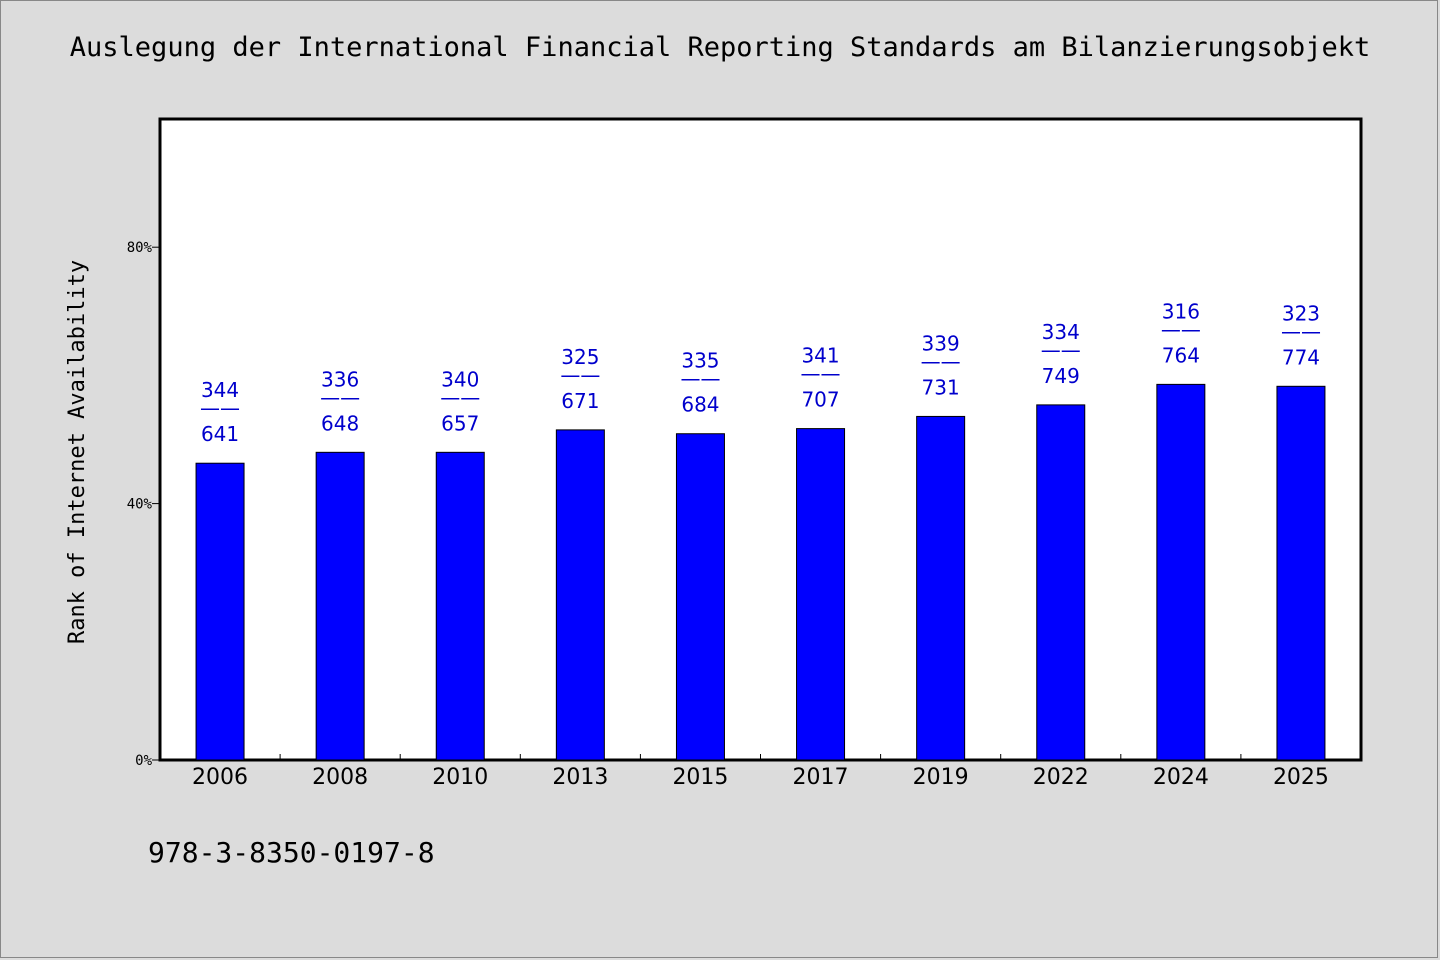 This screenshot has height=960, width=1440. Describe the element at coordinates (821, 777) in the screenshot. I see `x-tick-label: 2017` at that location.